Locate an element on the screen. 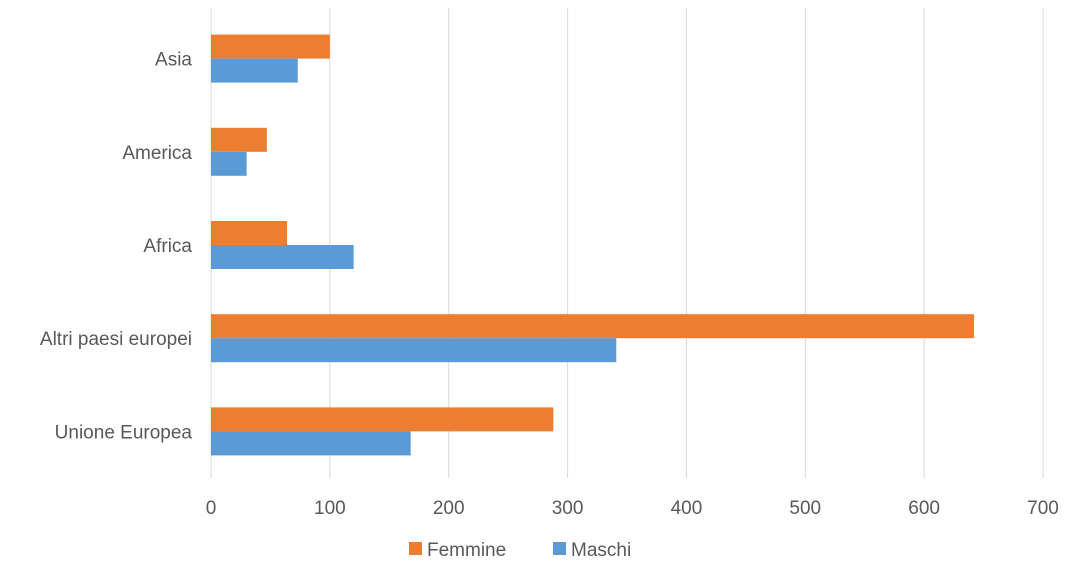 This screenshot has height=576, width=1067. bar-femmine-america is located at coordinates (239, 139).